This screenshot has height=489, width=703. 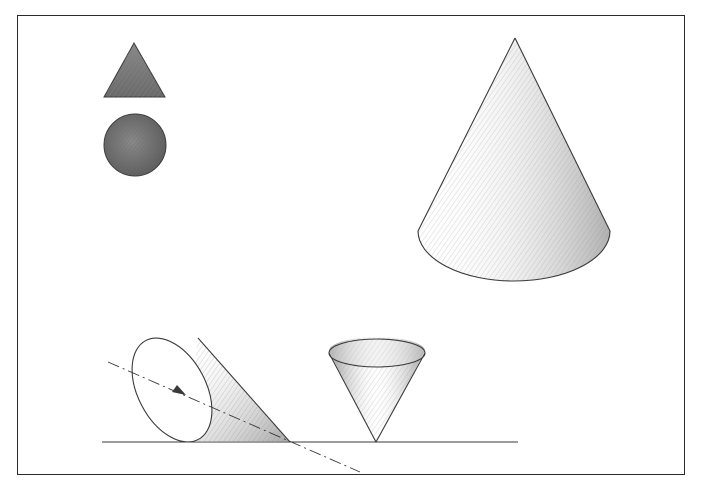 I want to click on lying-cone, so click(x=234, y=405).